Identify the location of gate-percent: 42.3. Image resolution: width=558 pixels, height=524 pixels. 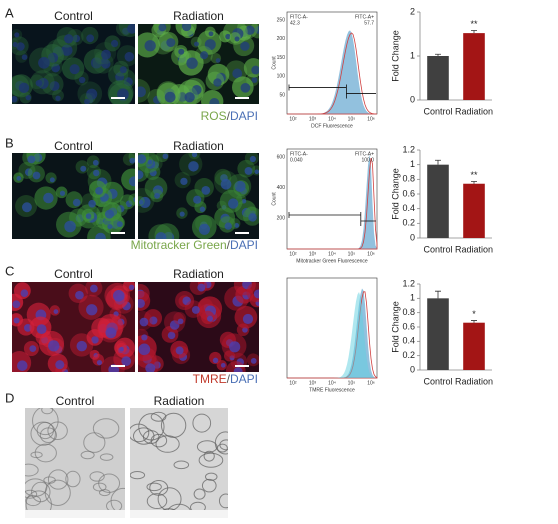
(295, 23).